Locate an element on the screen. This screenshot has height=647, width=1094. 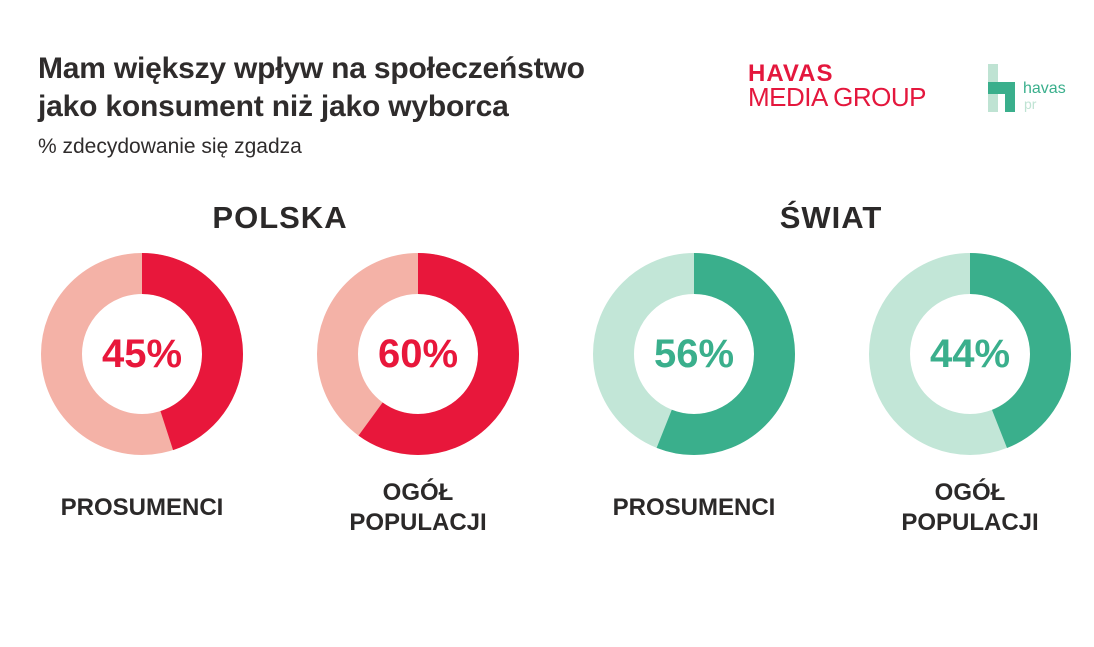
havas-pr-logo: havas pr is located at coordinates (1033, 89).